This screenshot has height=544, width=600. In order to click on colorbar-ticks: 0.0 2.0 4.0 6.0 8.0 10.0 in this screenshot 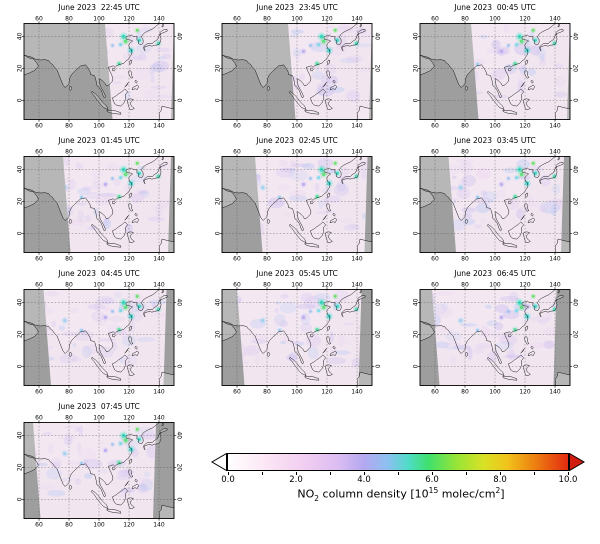, I will do `click(399, 479)`.